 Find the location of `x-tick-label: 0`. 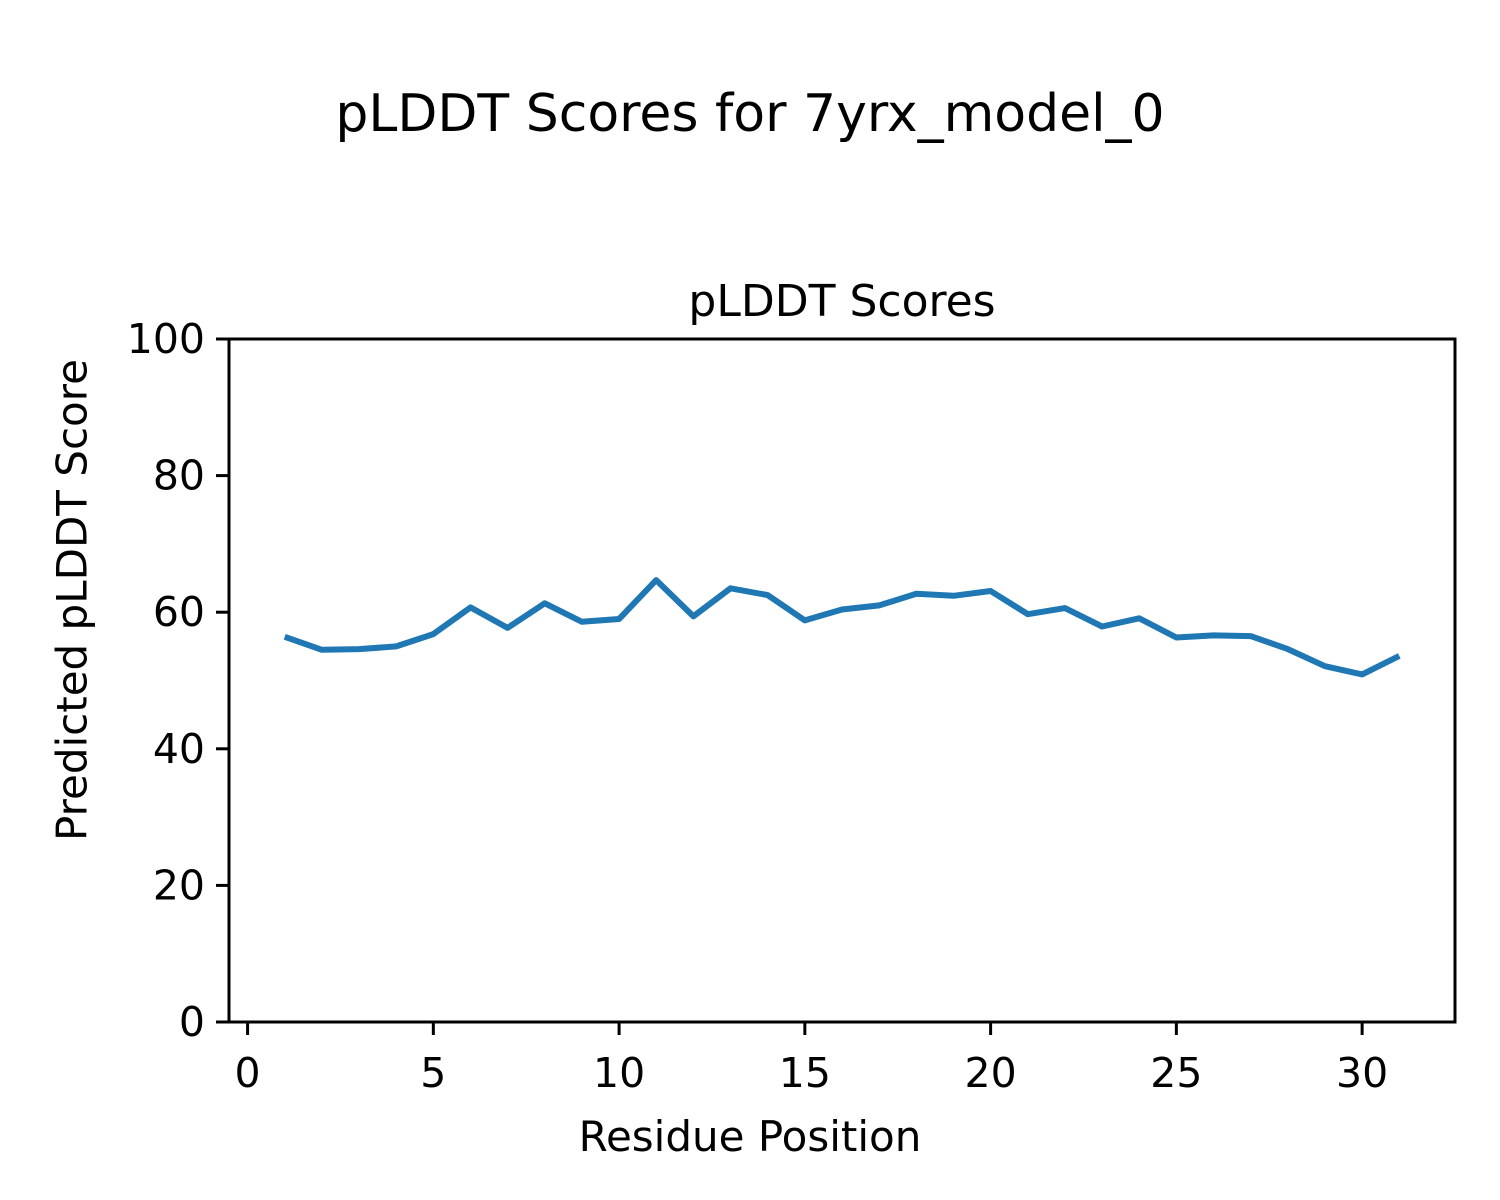

x-tick-label: 0 is located at coordinates (248, 1073).